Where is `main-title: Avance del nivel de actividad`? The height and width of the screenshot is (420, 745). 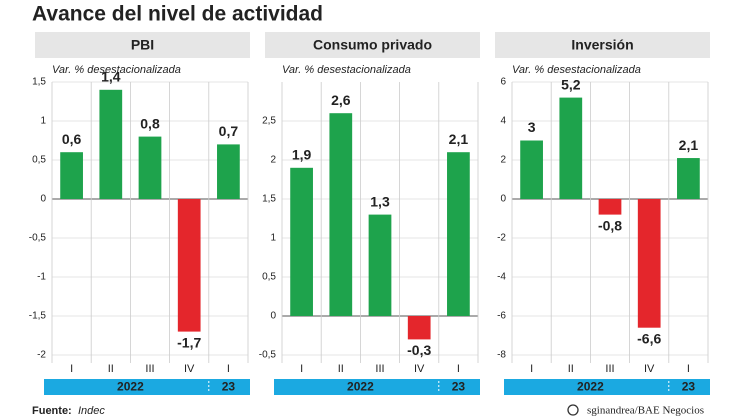 main-title: Avance del nivel de actividad is located at coordinates (177, 14).